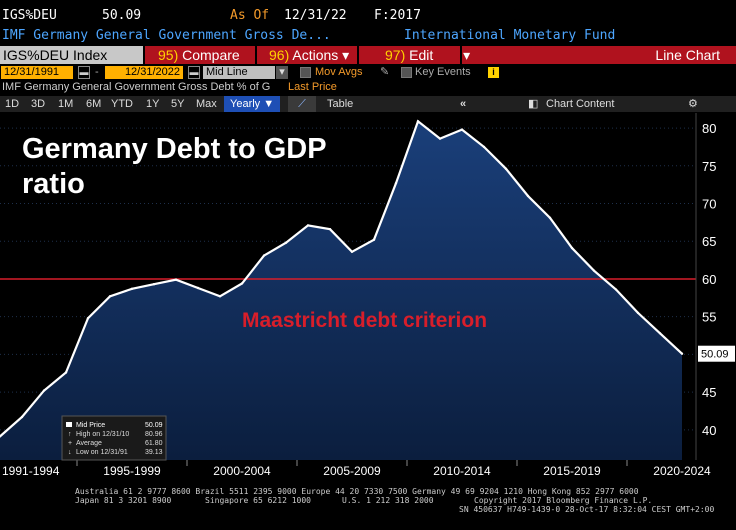 The image size is (736, 530). What do you see at coordinates (716, 353) in the screenshot?
I see `last-value-box` at bounding box center [716, 353].